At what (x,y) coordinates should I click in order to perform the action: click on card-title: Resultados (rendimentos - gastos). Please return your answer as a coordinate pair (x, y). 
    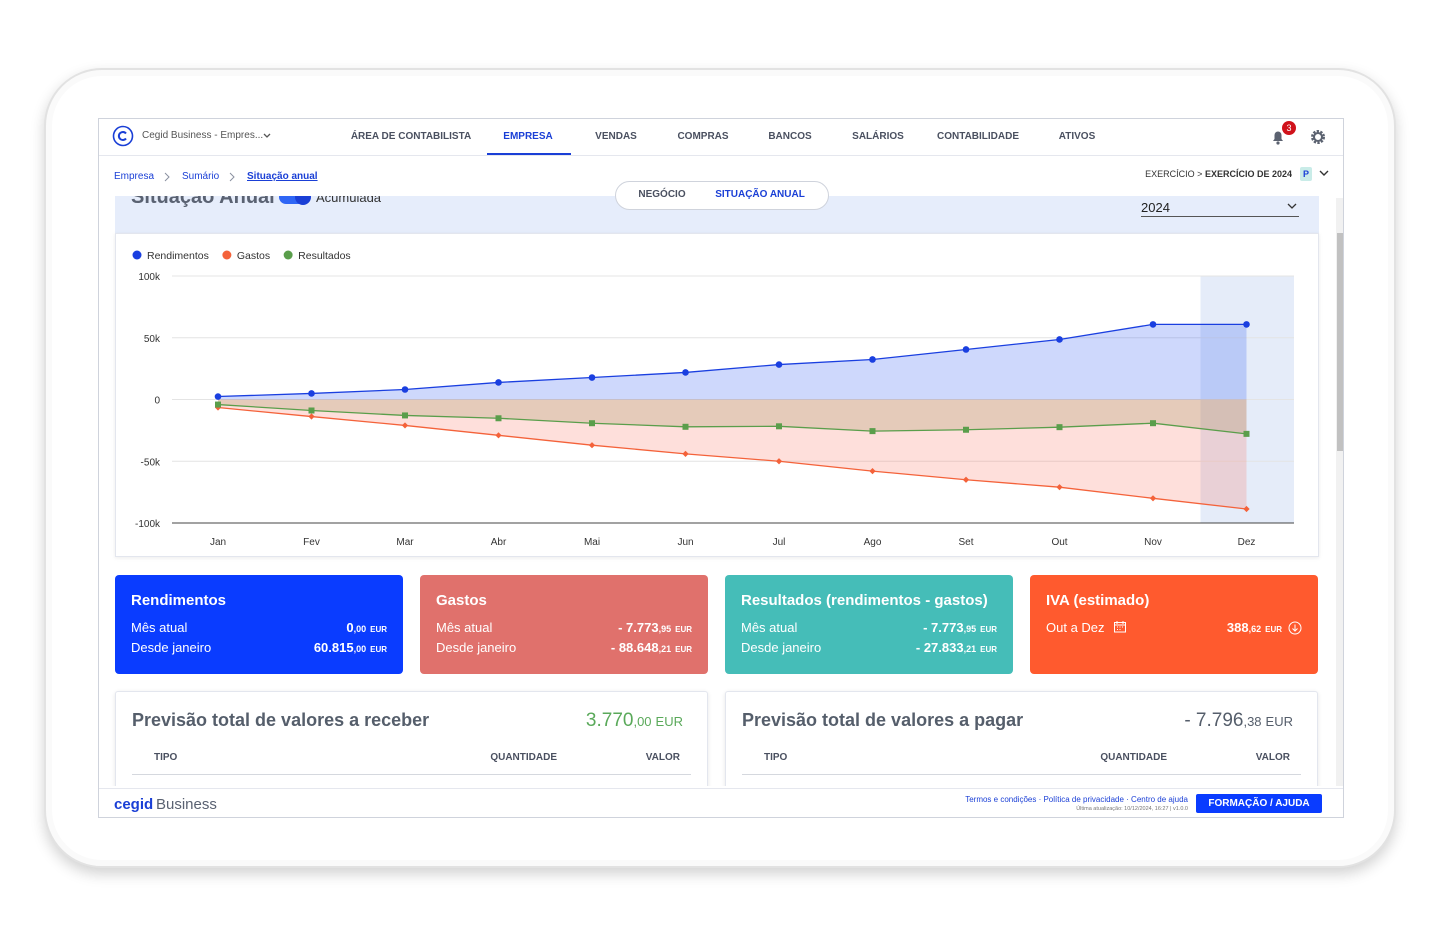
    Looking at the image, I should click on (864, 600).